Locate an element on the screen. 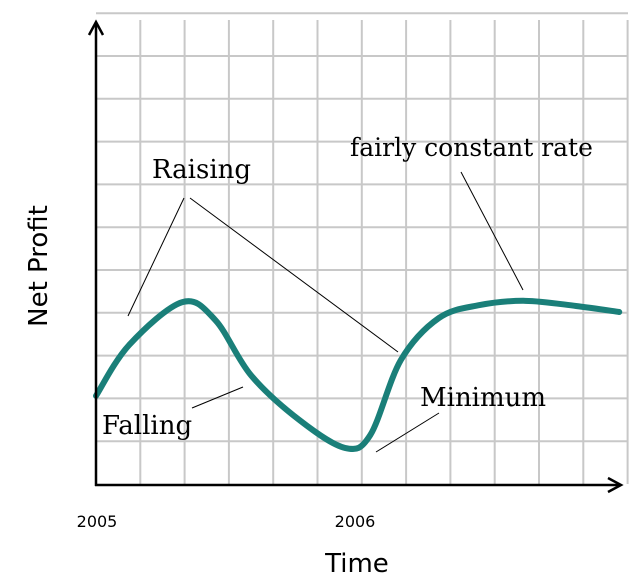 Image resolution: width=635 pixels, height=588 pixels. falling-leader-line is located at coordinates (217, 397).